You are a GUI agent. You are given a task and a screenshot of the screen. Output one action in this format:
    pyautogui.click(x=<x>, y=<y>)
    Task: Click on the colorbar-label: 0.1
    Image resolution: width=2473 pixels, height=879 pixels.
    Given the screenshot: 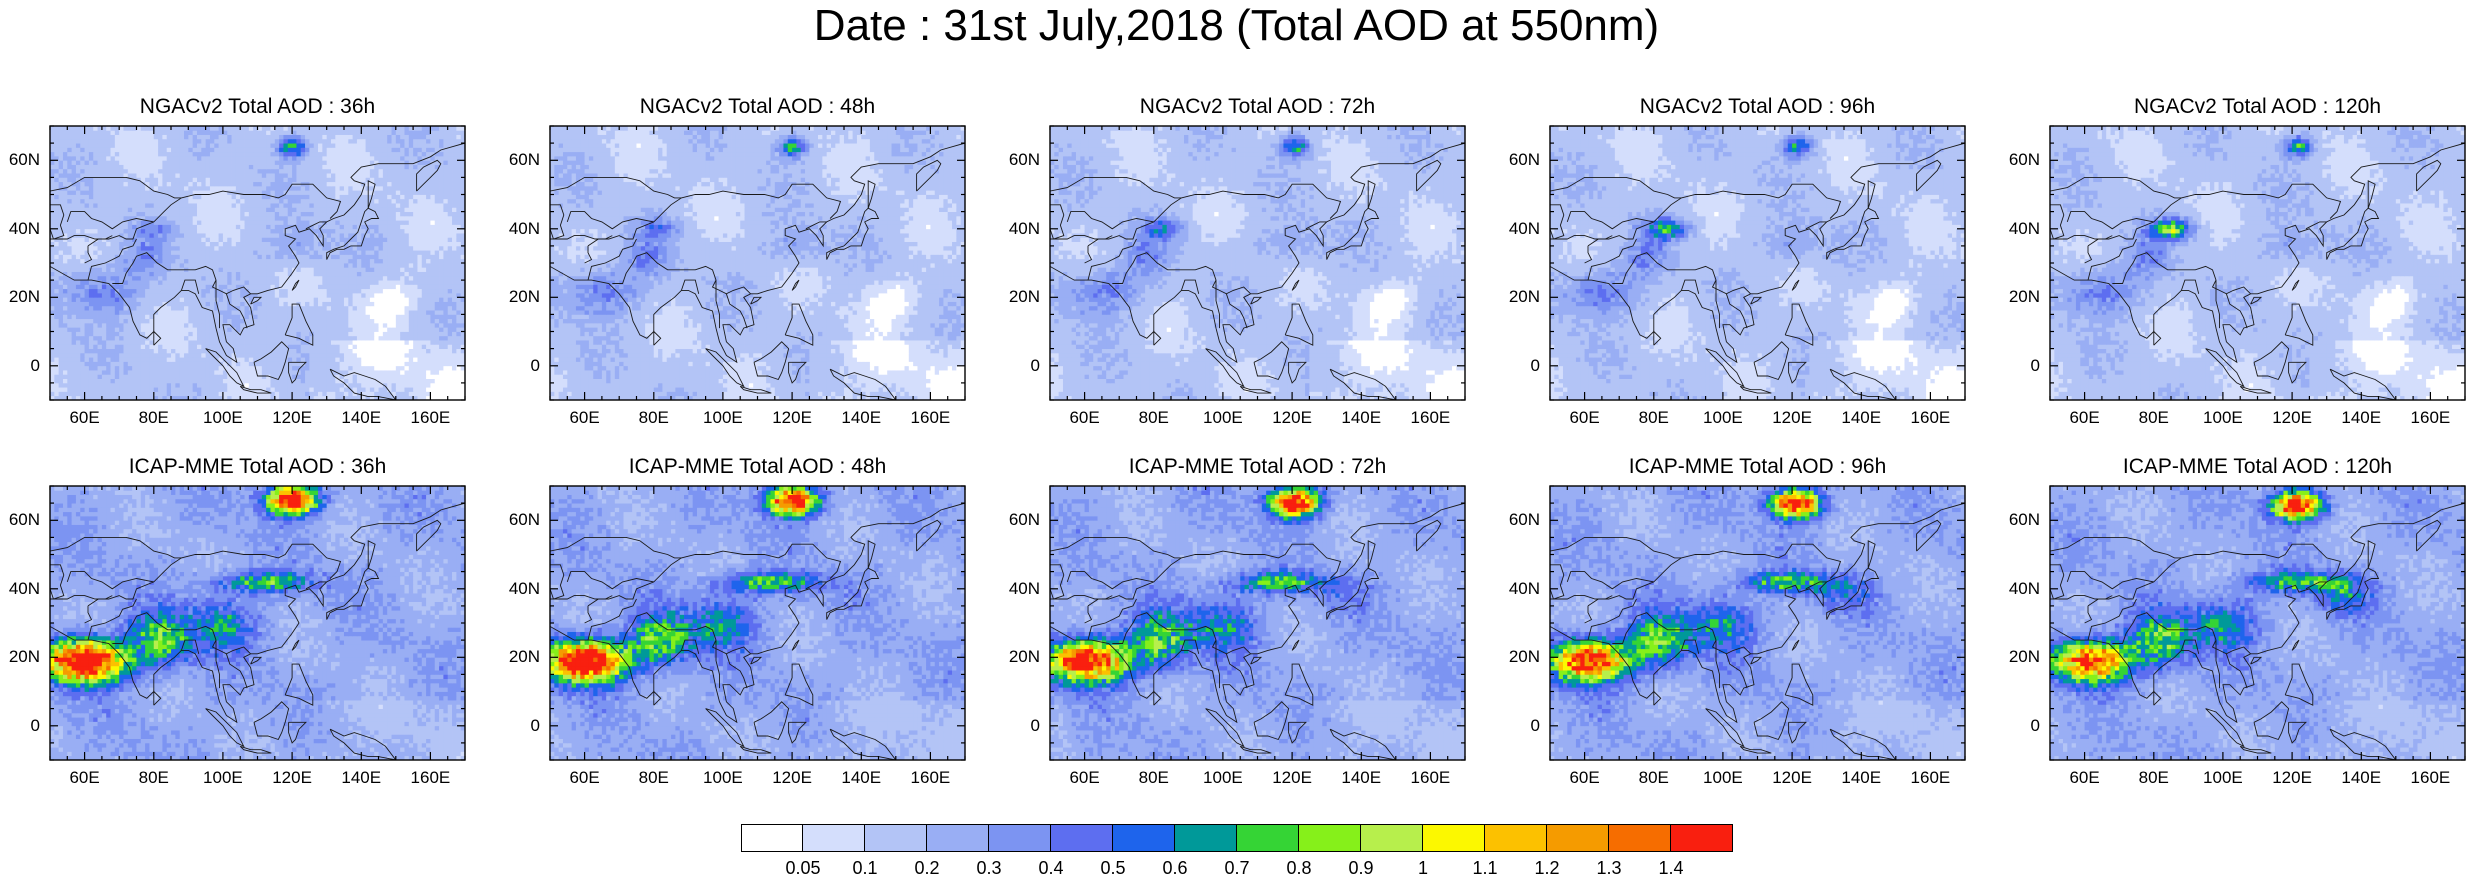 What is the action you would take?
    pyautogui.click(x=864, y=868)
    